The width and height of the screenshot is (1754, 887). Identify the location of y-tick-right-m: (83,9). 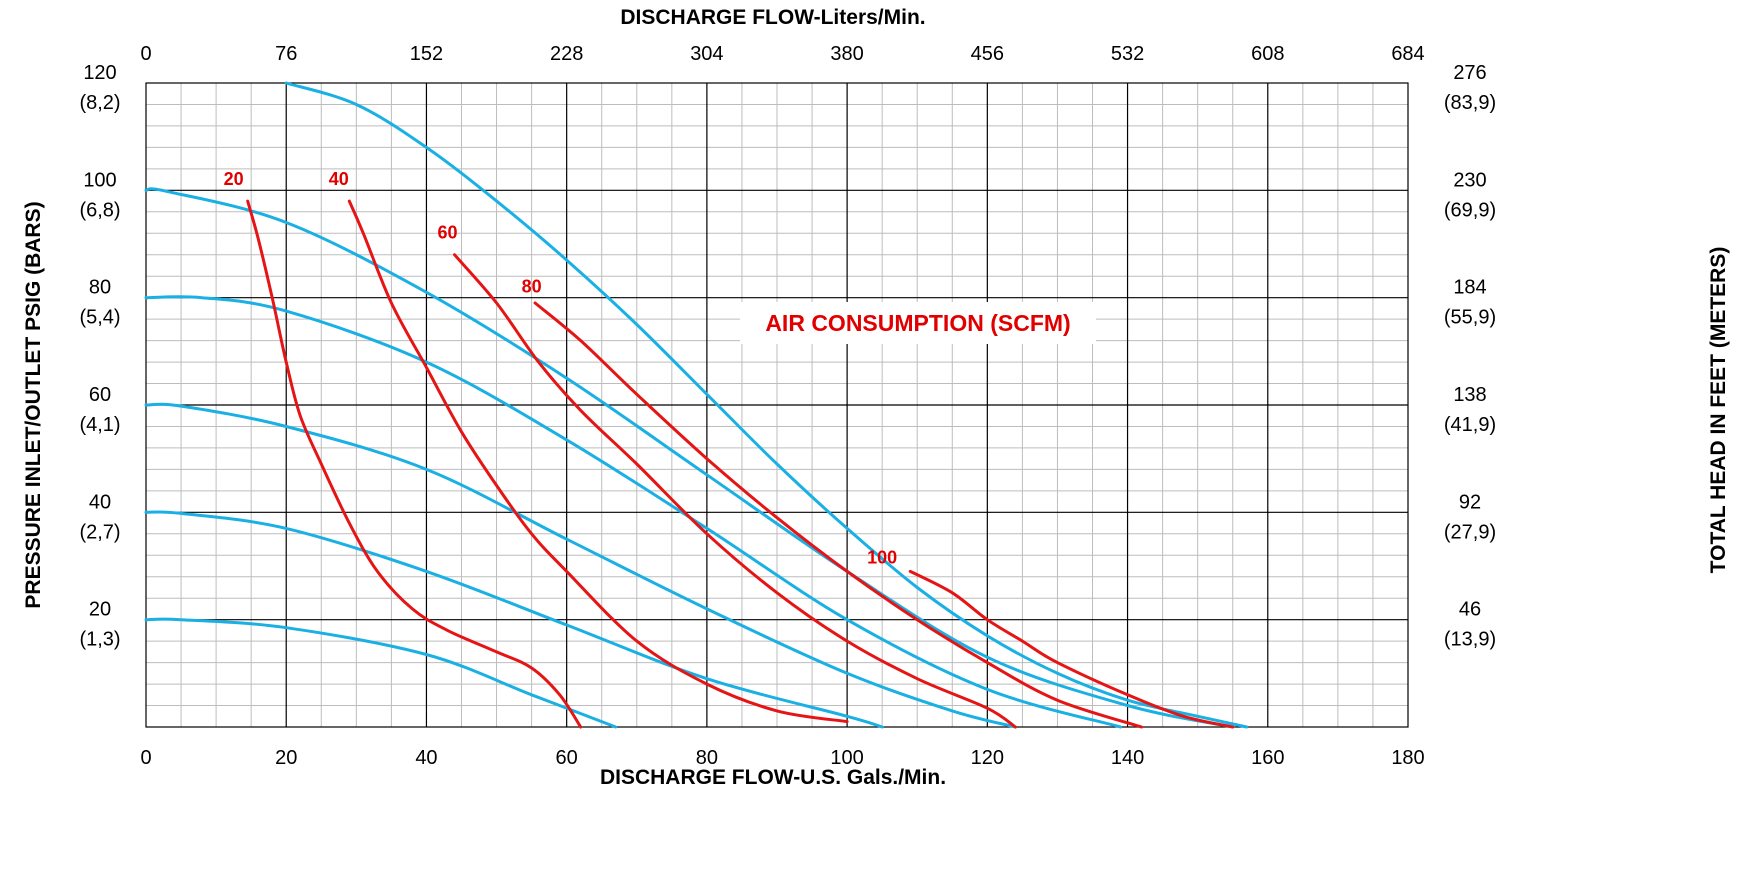
(1470, 103).